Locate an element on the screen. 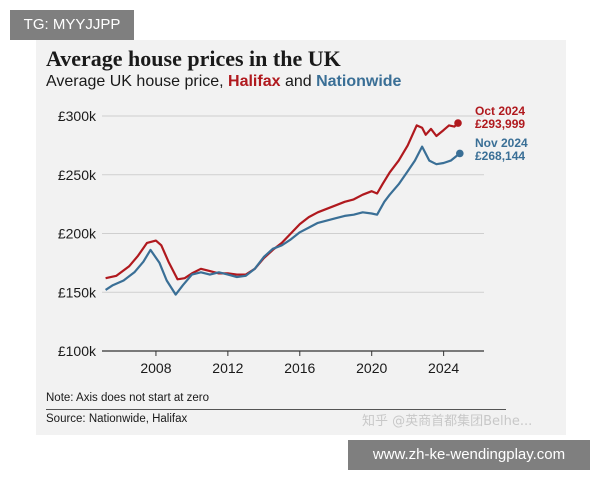 The height and width of the screenshot is (480, 600). divider is located at coordinates (276, 409).